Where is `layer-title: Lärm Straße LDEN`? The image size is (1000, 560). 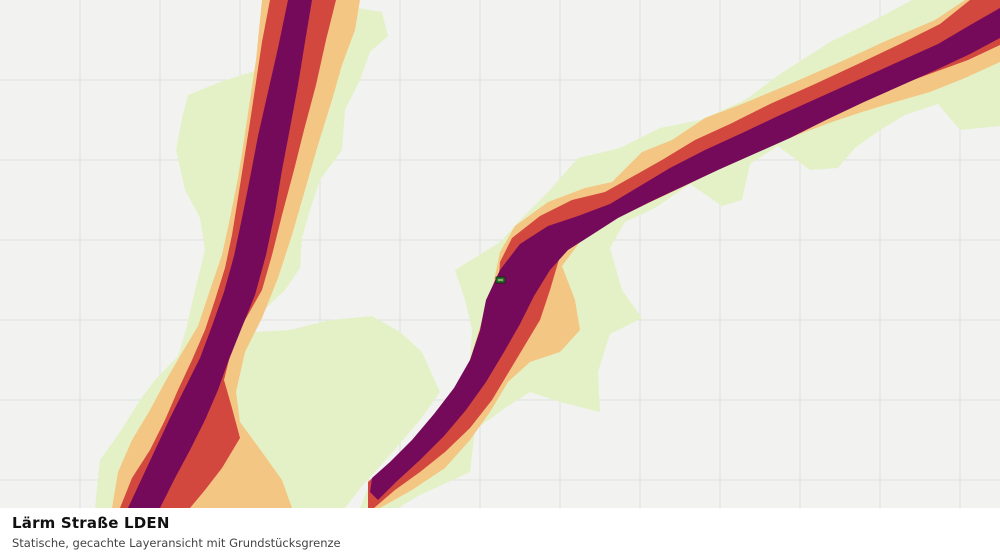 layer-title: Lärm Straße LDEN is located at coordinates (91, 523).